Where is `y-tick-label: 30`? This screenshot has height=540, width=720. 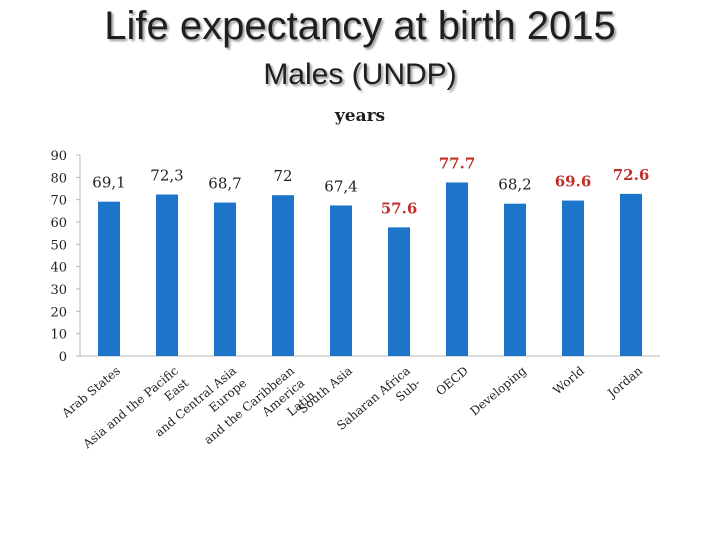
y-tick-label: 30 is located at coordinates (58, 290).